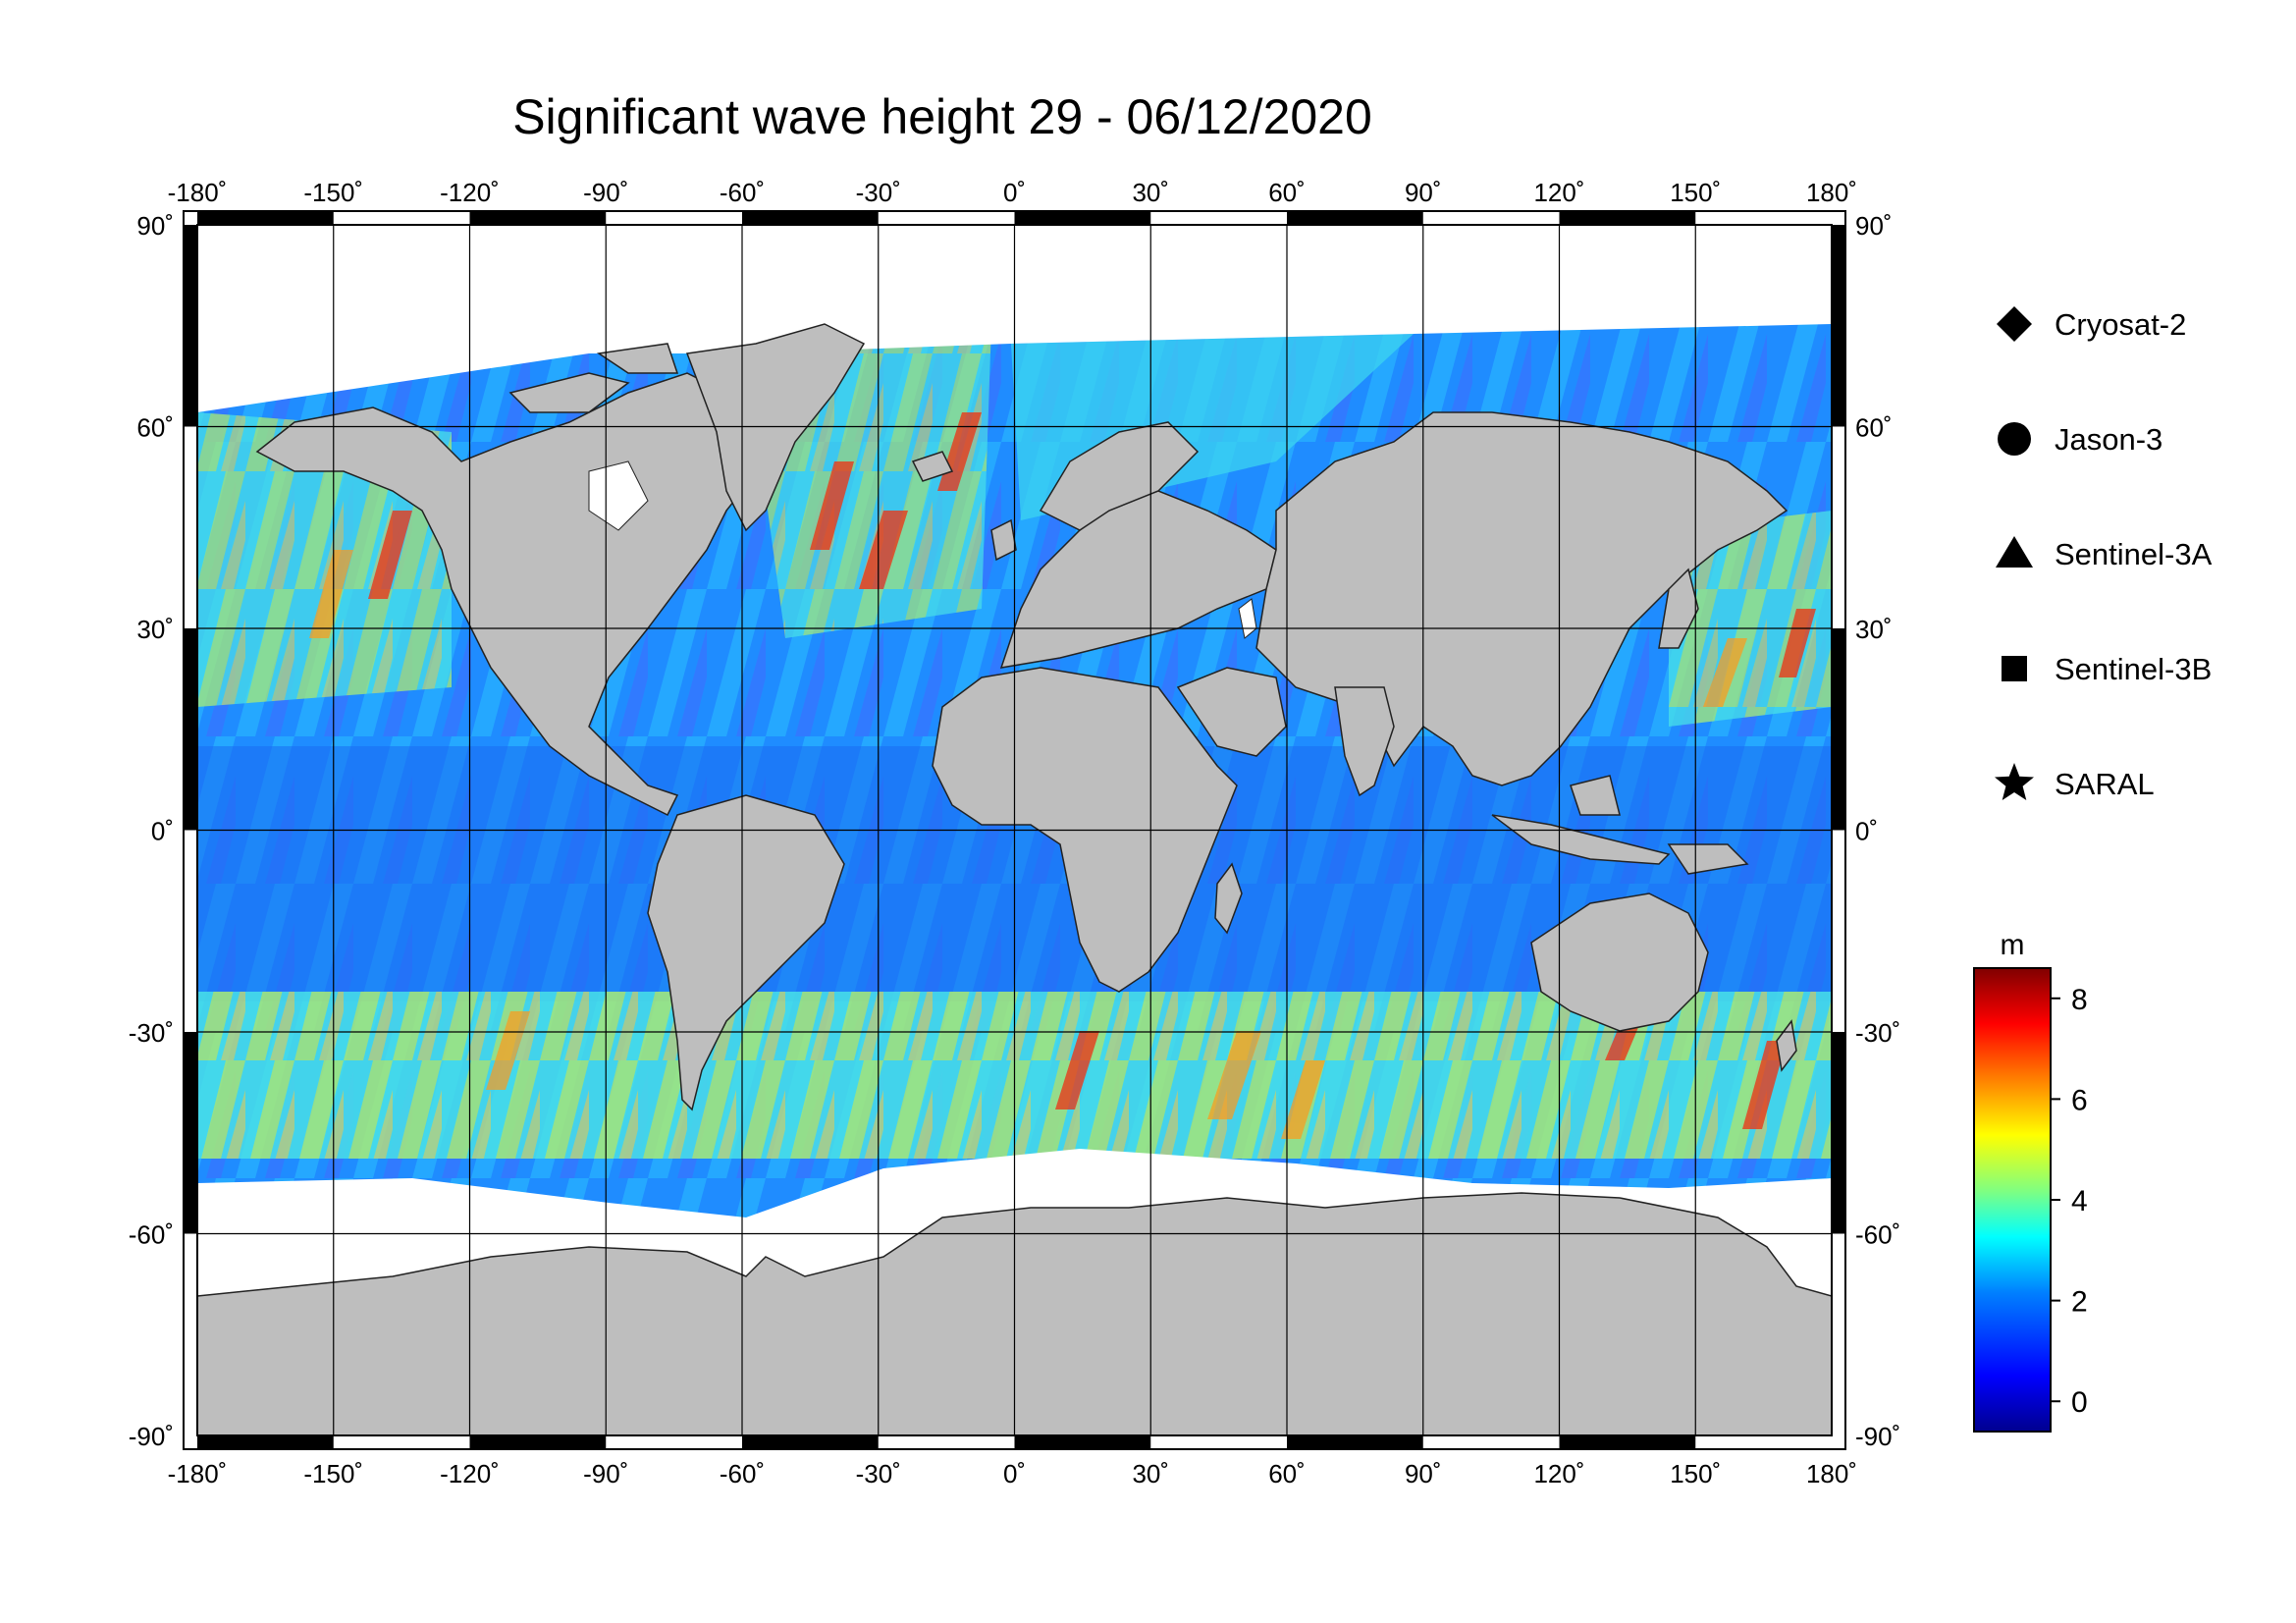 This screenshot has height=1623, width=2296. What do you see at coordinates (2069, 1201) in the screenshot?
I see `colorbar-ticks: 8 6 4 2 0` at bounding box center [2069, 1201].